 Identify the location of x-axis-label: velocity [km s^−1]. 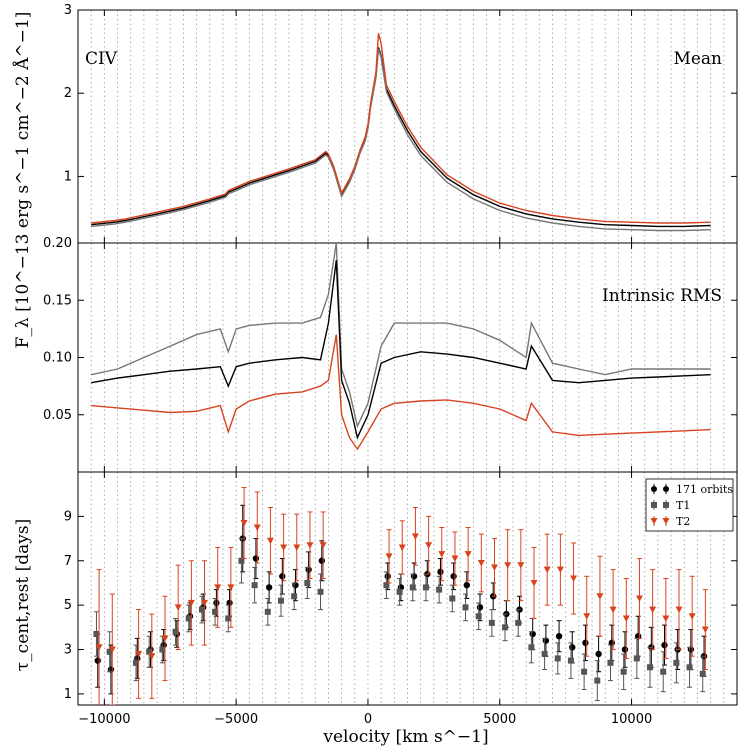
(405, 737).